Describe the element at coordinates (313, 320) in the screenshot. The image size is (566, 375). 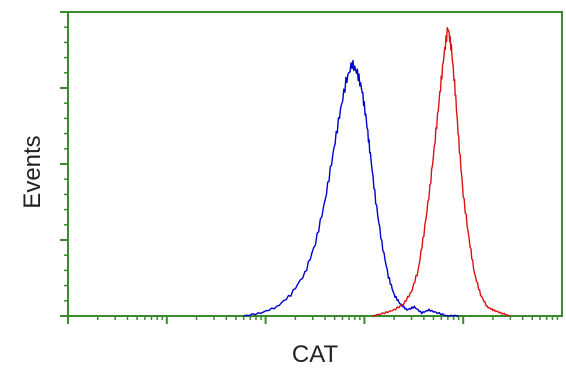
I see `x-axis-ticks` at that location.